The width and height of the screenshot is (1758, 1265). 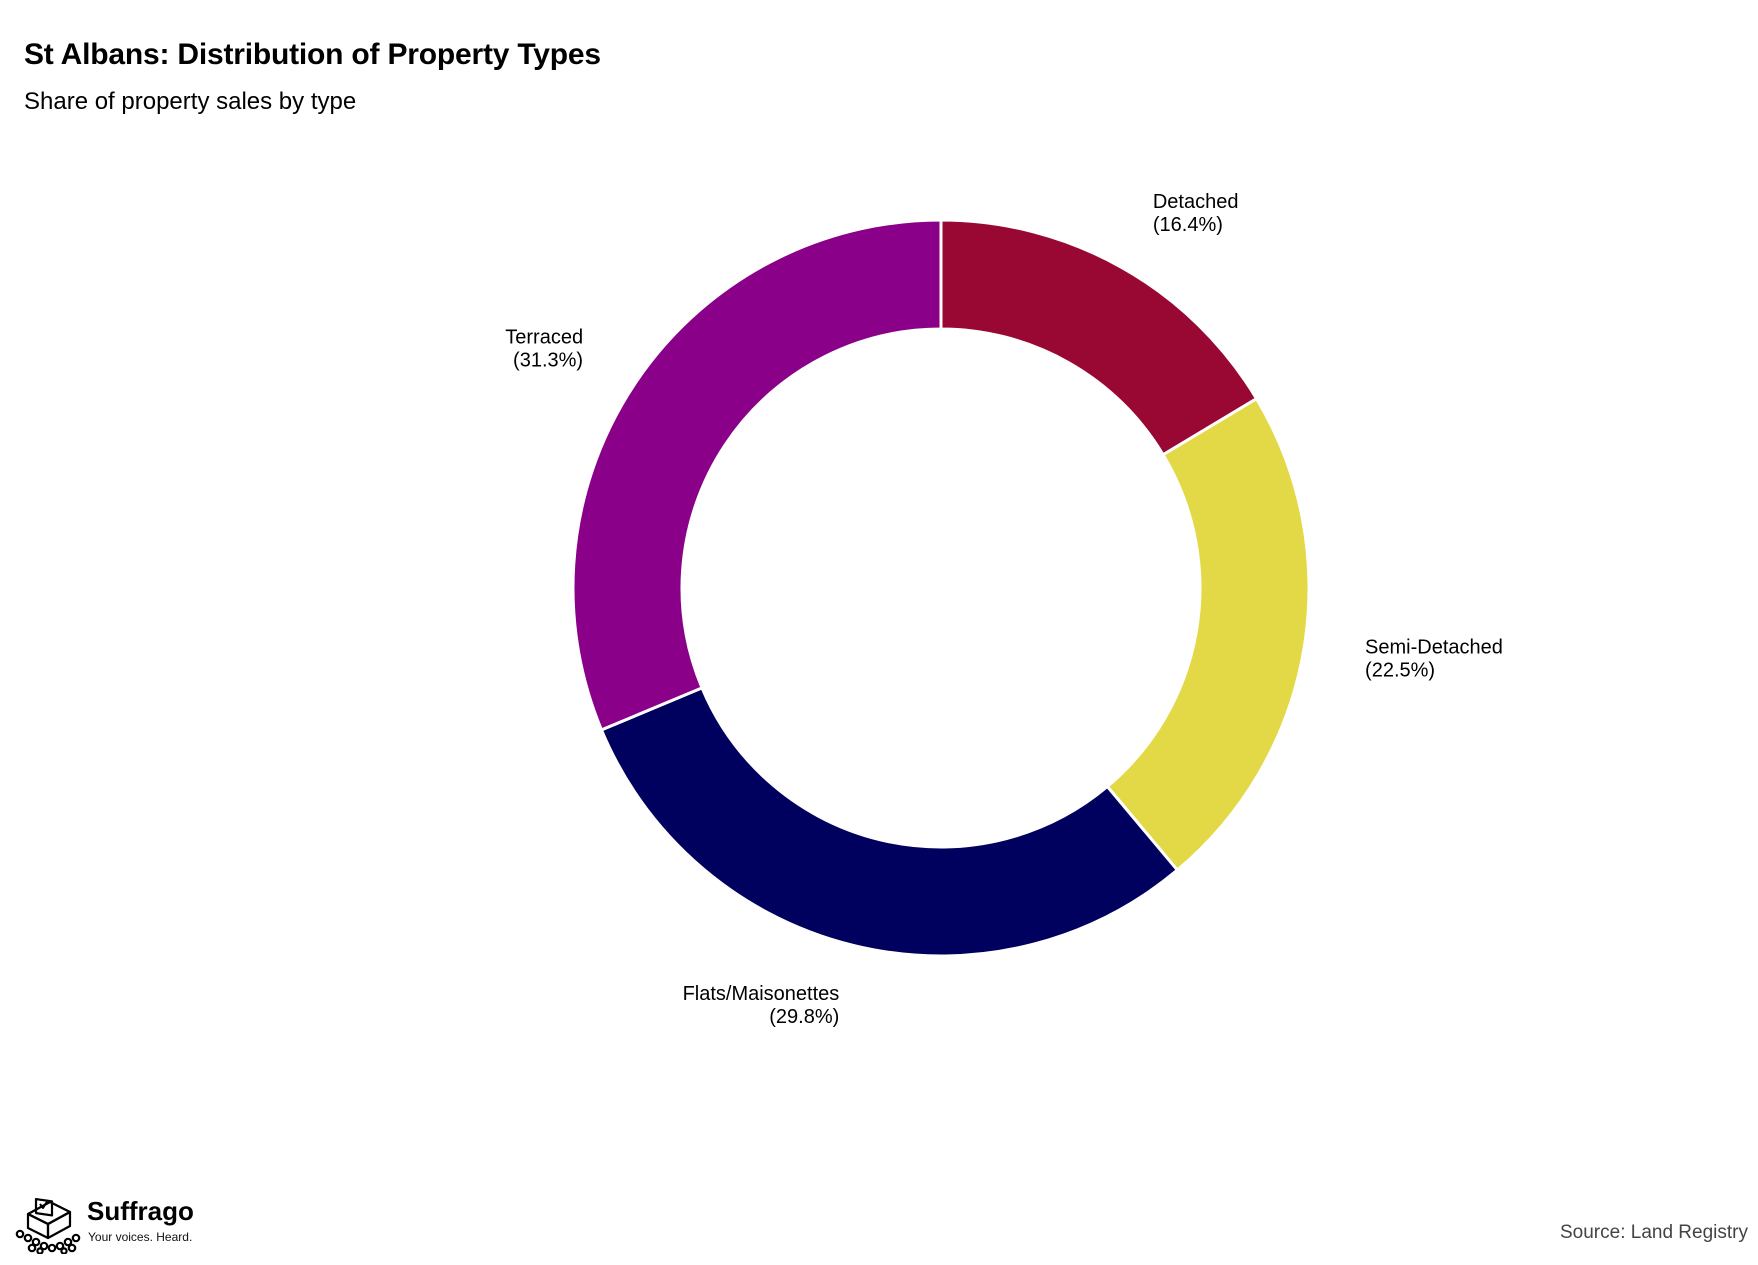 What do you see at coordinates (804, 1017) in the screenshot?
I see `label-value: (29.8%)` at bounding box center [804, 1017].